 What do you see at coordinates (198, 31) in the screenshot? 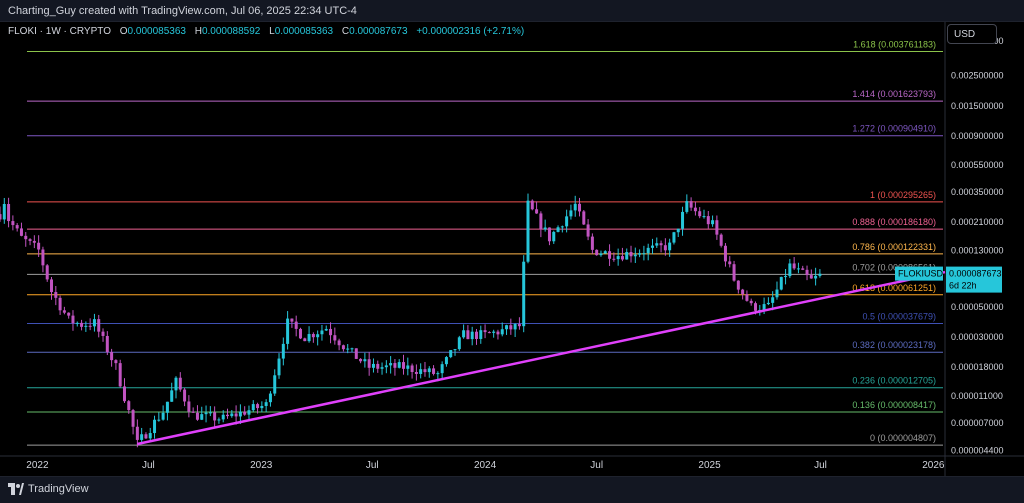
I see `high-label: H` at bounding box center [198, 31].